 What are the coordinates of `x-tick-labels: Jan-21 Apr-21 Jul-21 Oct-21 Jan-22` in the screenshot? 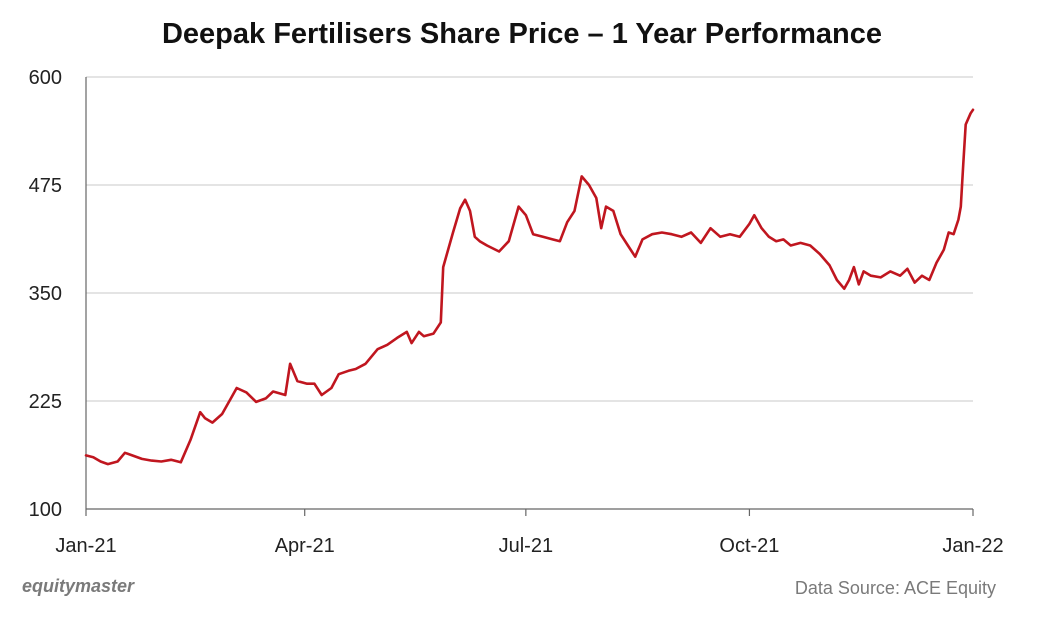 It's located at (529, 546).